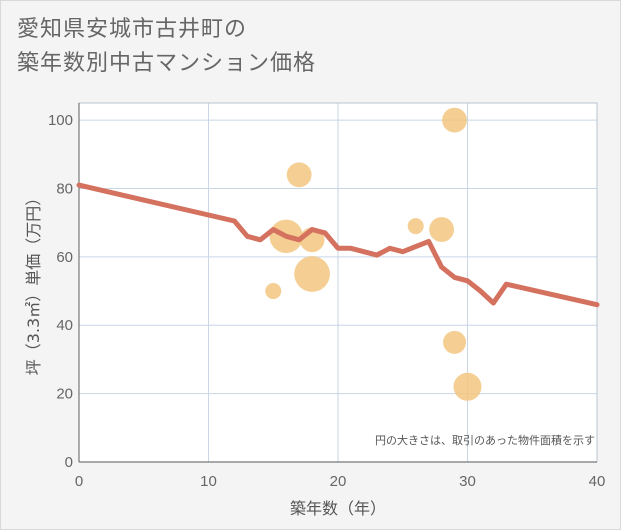 This screenshot has height=531, width=621. I want to click on size-legend-note: 円の大きさは、取引のあった物件面積を示す, so click(485, 440).